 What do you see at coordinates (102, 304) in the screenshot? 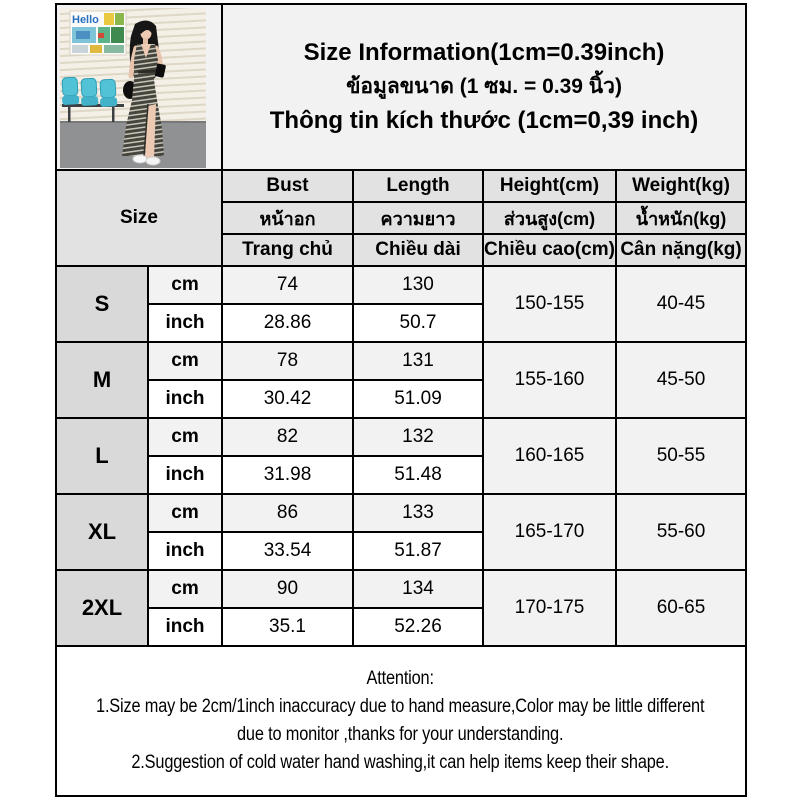
I see `size-s-label: S` at bounding box center [102, 304].